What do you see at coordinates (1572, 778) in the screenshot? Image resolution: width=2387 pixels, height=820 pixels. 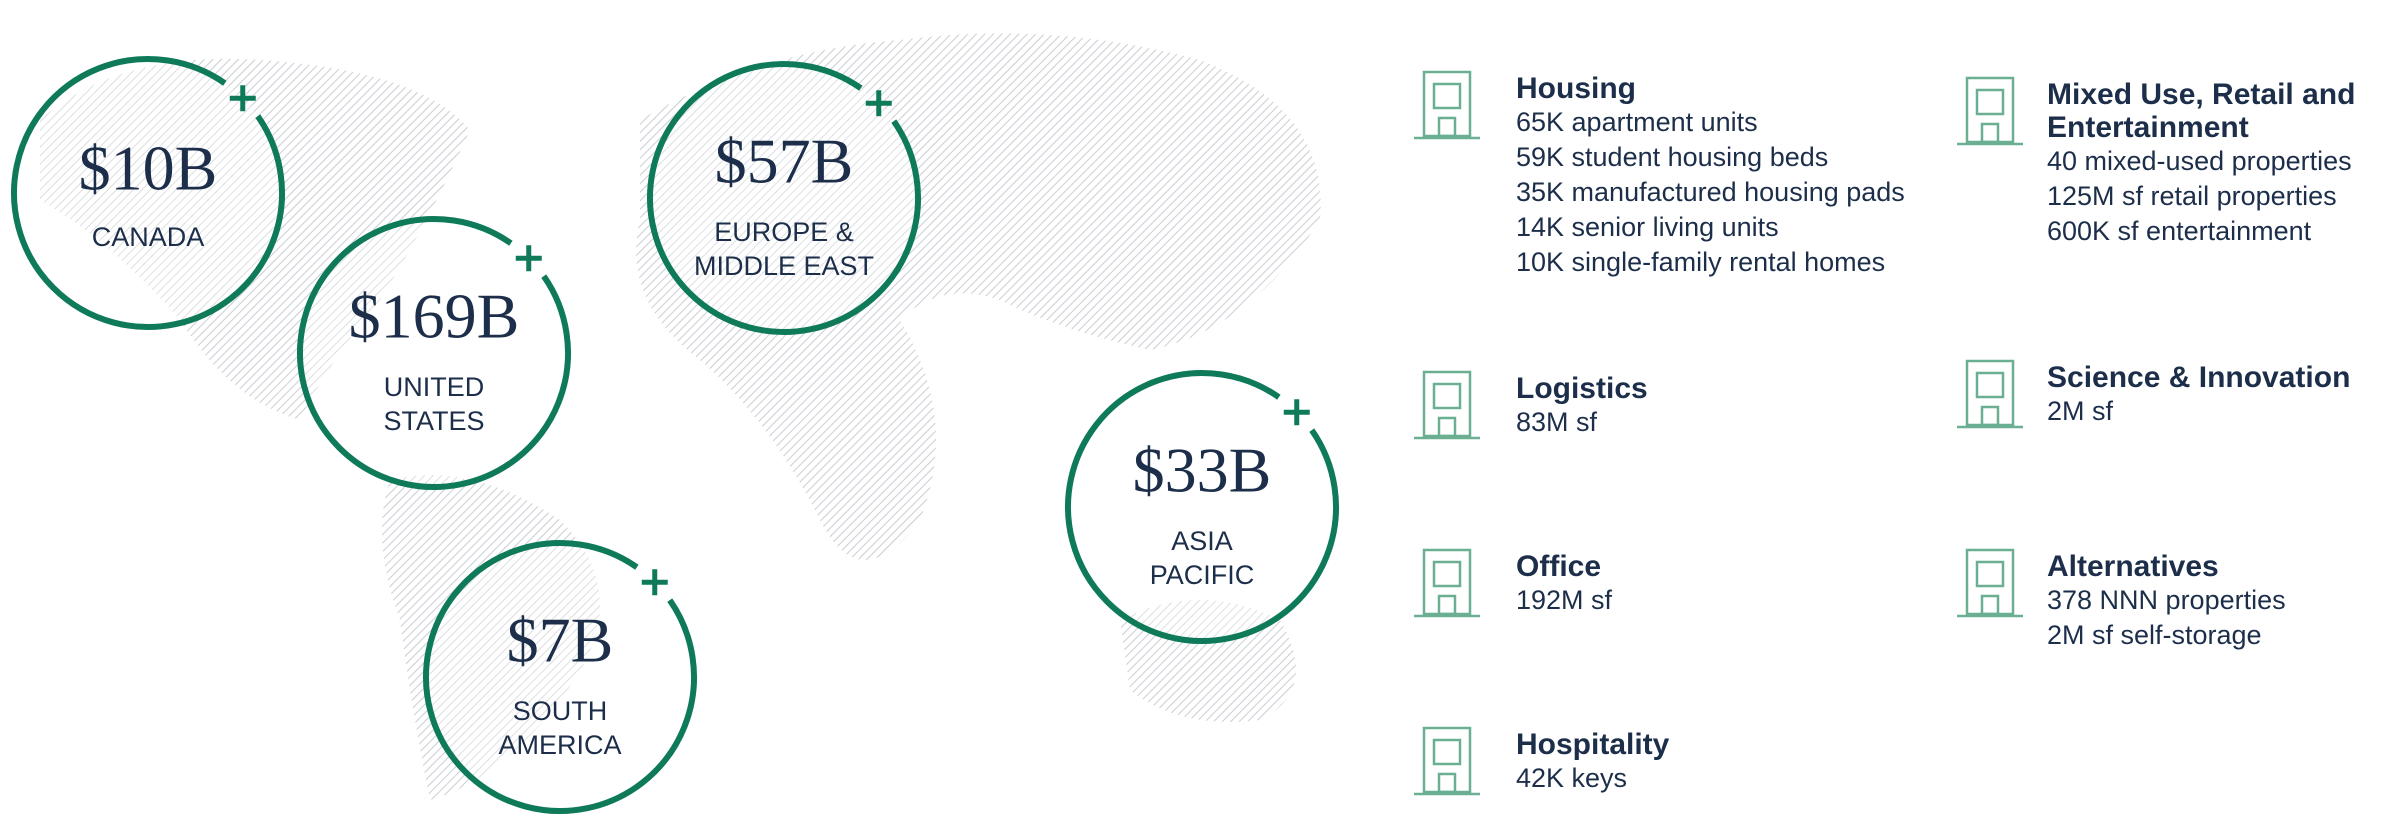 I see `sector-line: 42K keys` at bounding box center [1572, 778].